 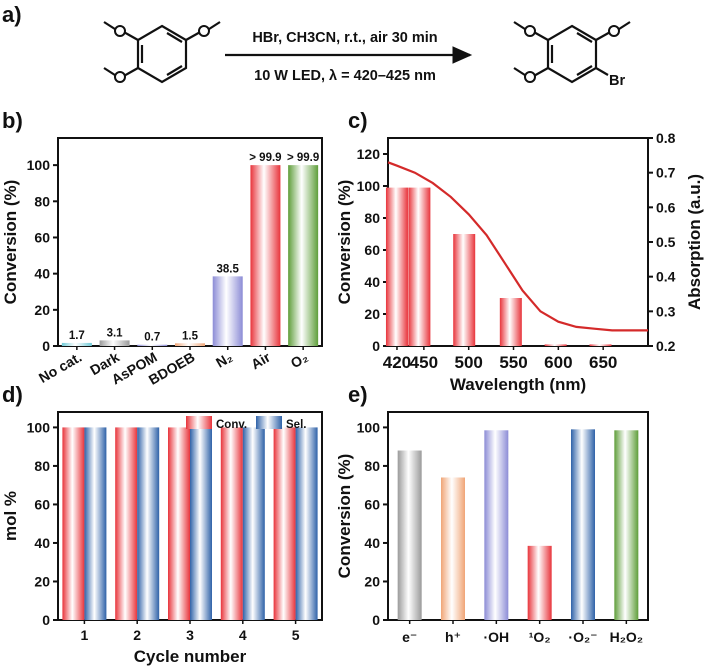 What do you see at coordinates (369, 154) in the screenshot?
I see `y-tick-label: 120` at bounding box center [369, 154].